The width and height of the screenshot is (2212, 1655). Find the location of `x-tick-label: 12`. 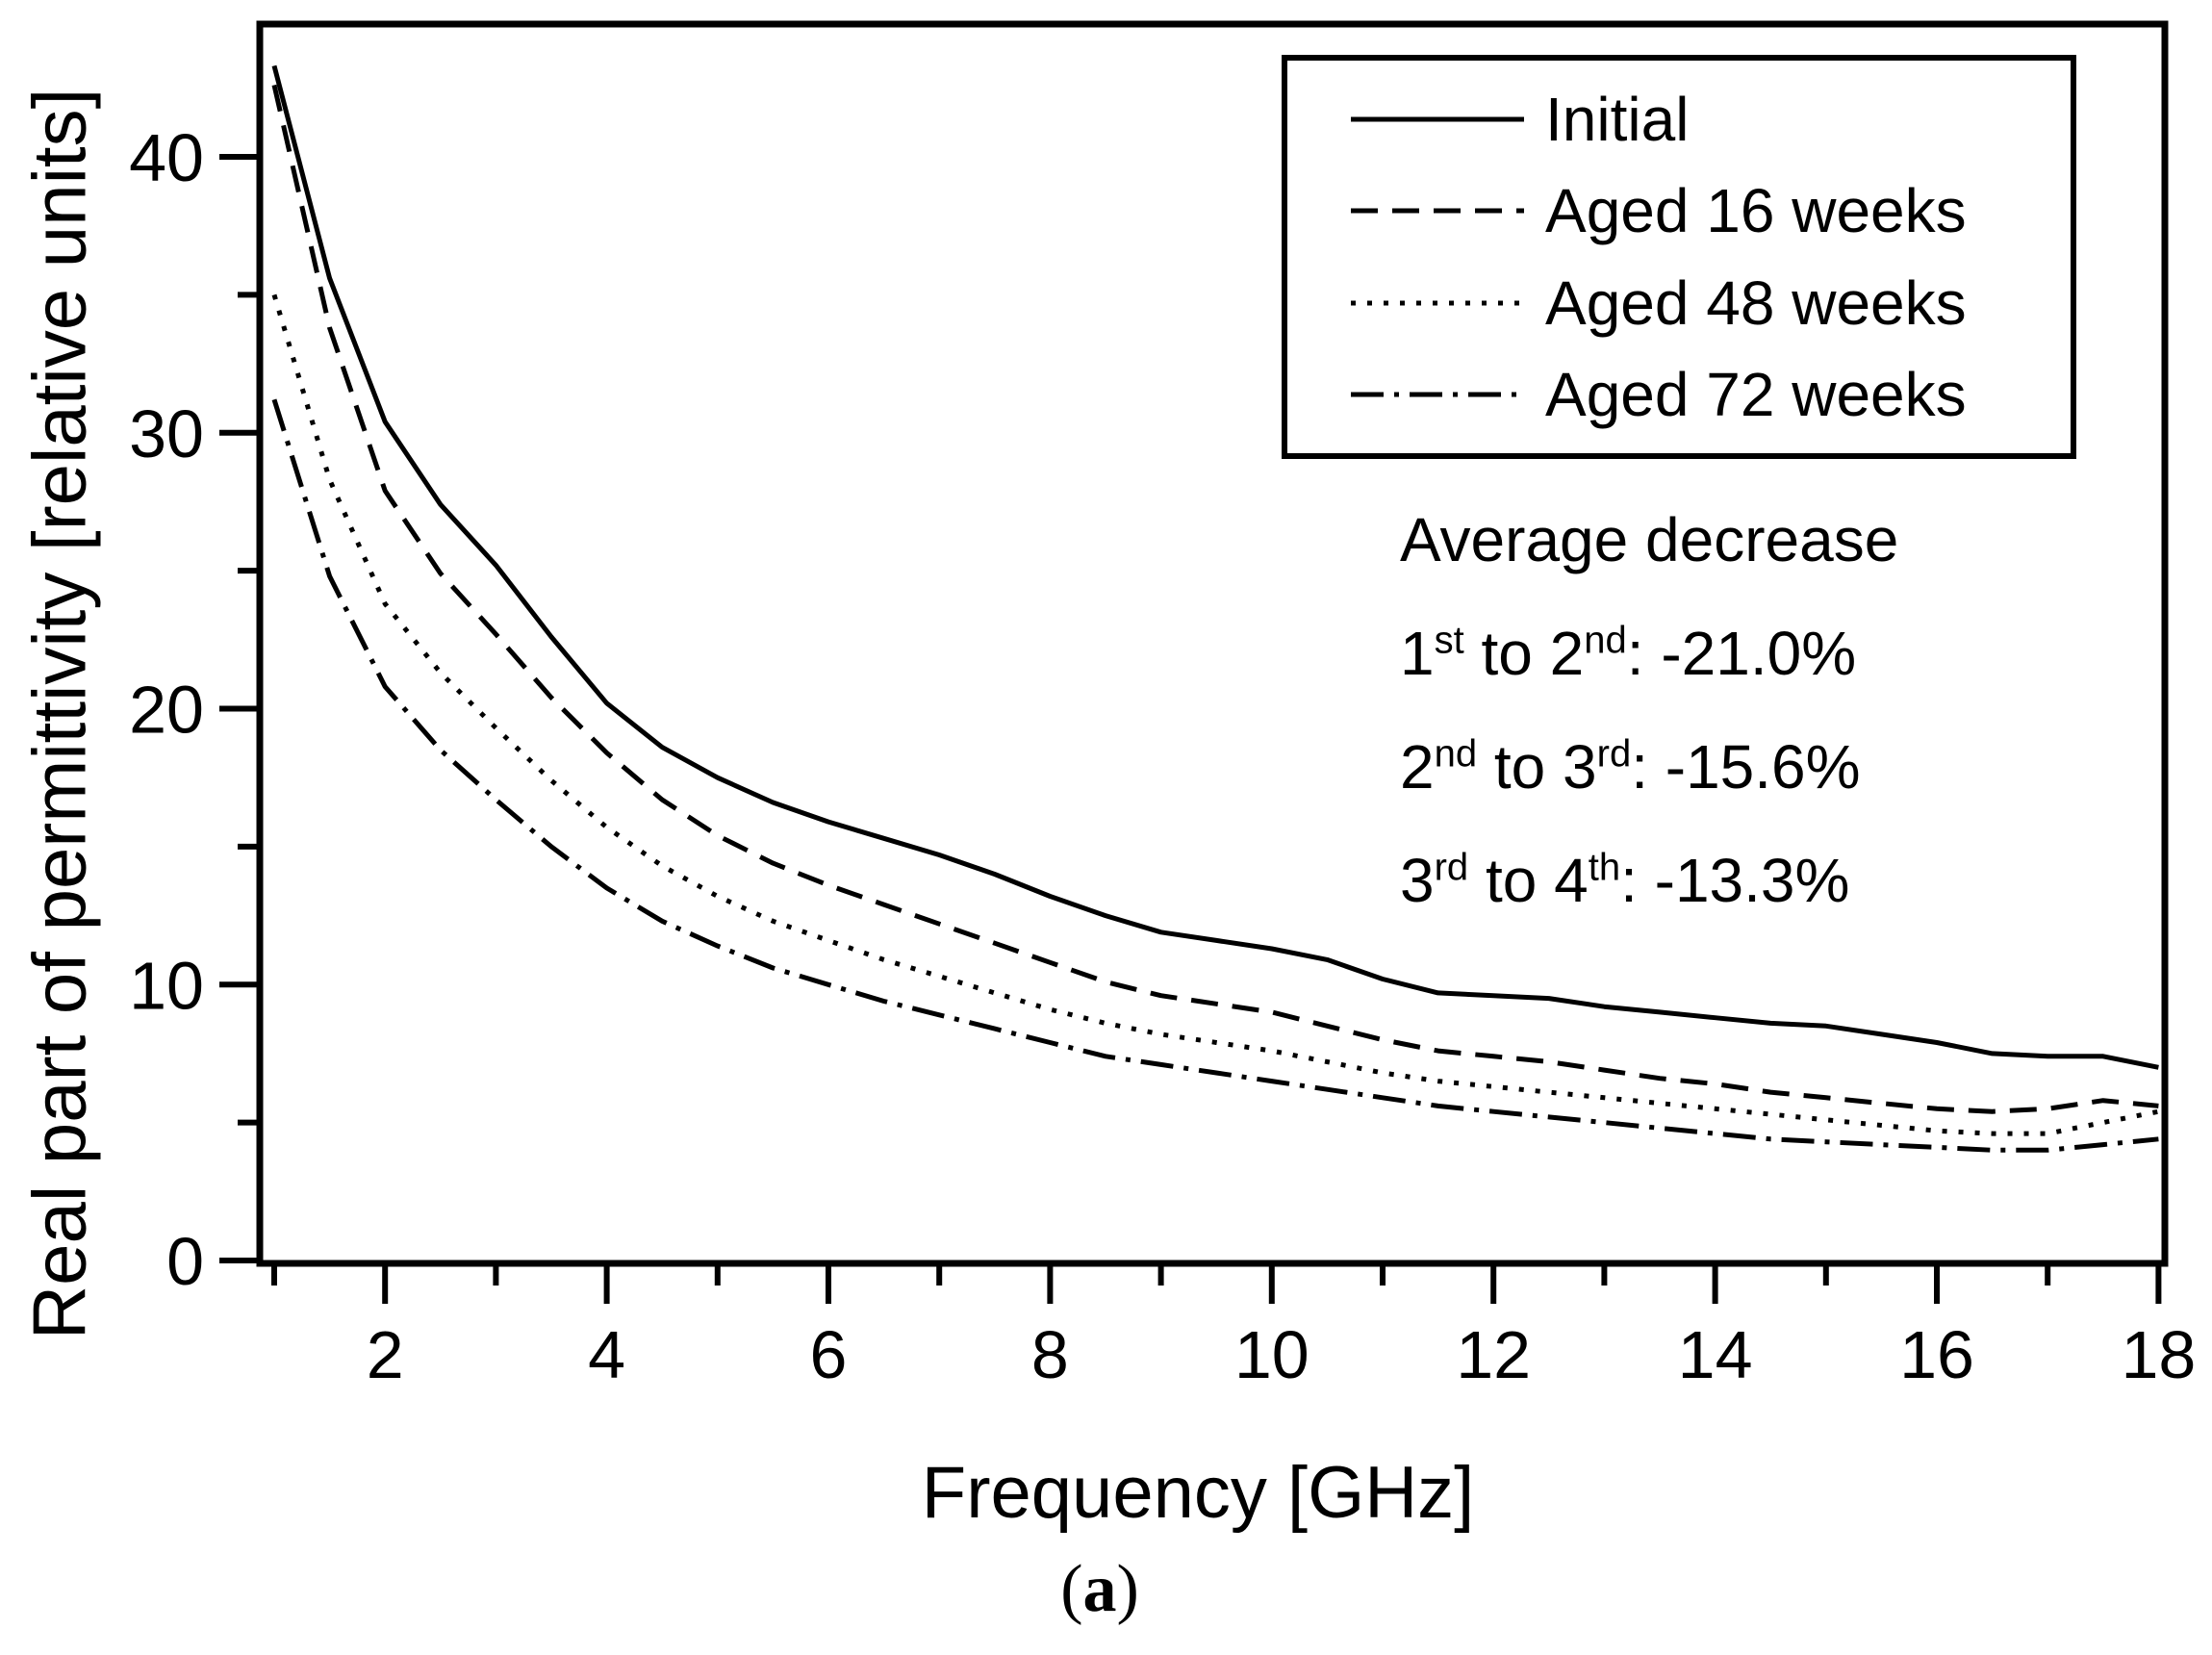

x-tick-label: 12 is located at coordinates (1493, 1355).